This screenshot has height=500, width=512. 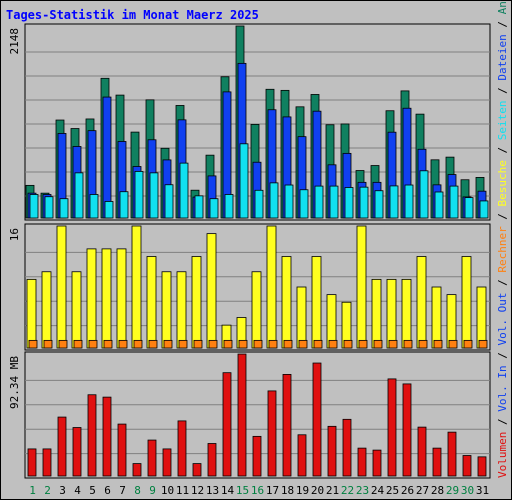 I want to click on x-tick-label-day-19: 19, so click(x=302, y=490).